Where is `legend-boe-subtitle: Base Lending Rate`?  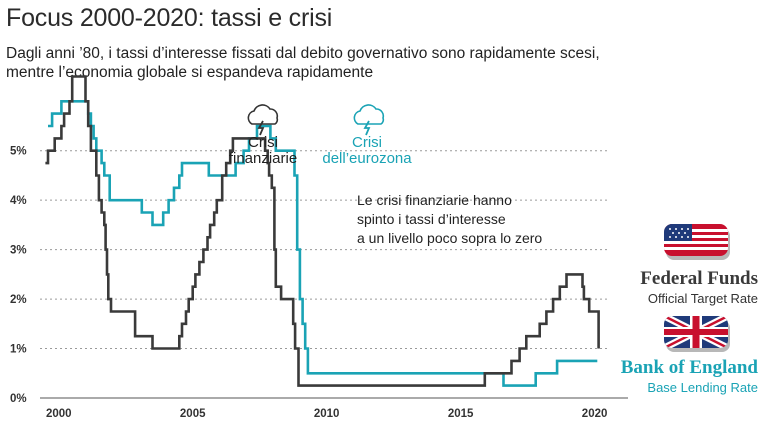
legend-boe-subtitle: Base Lending Rate is located at coordinates (702, 387).